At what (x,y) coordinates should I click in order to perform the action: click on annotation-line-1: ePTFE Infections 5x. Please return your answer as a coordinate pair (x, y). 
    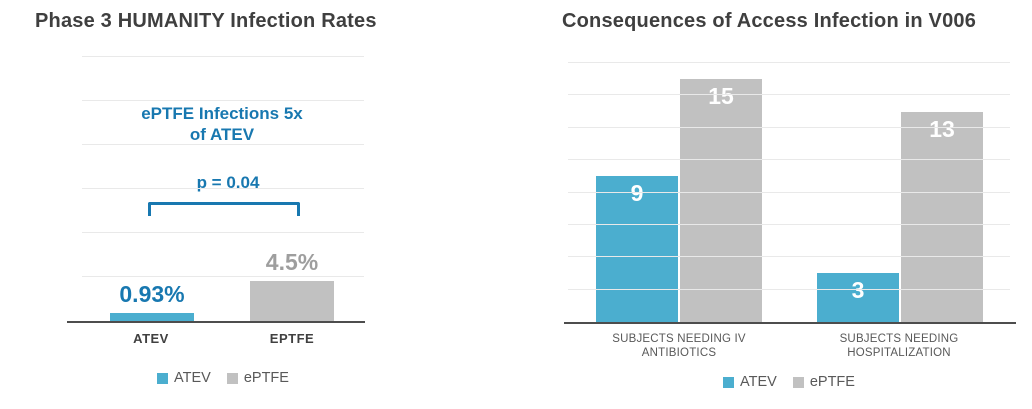
    Looking at the image, I should click on (222, 113).